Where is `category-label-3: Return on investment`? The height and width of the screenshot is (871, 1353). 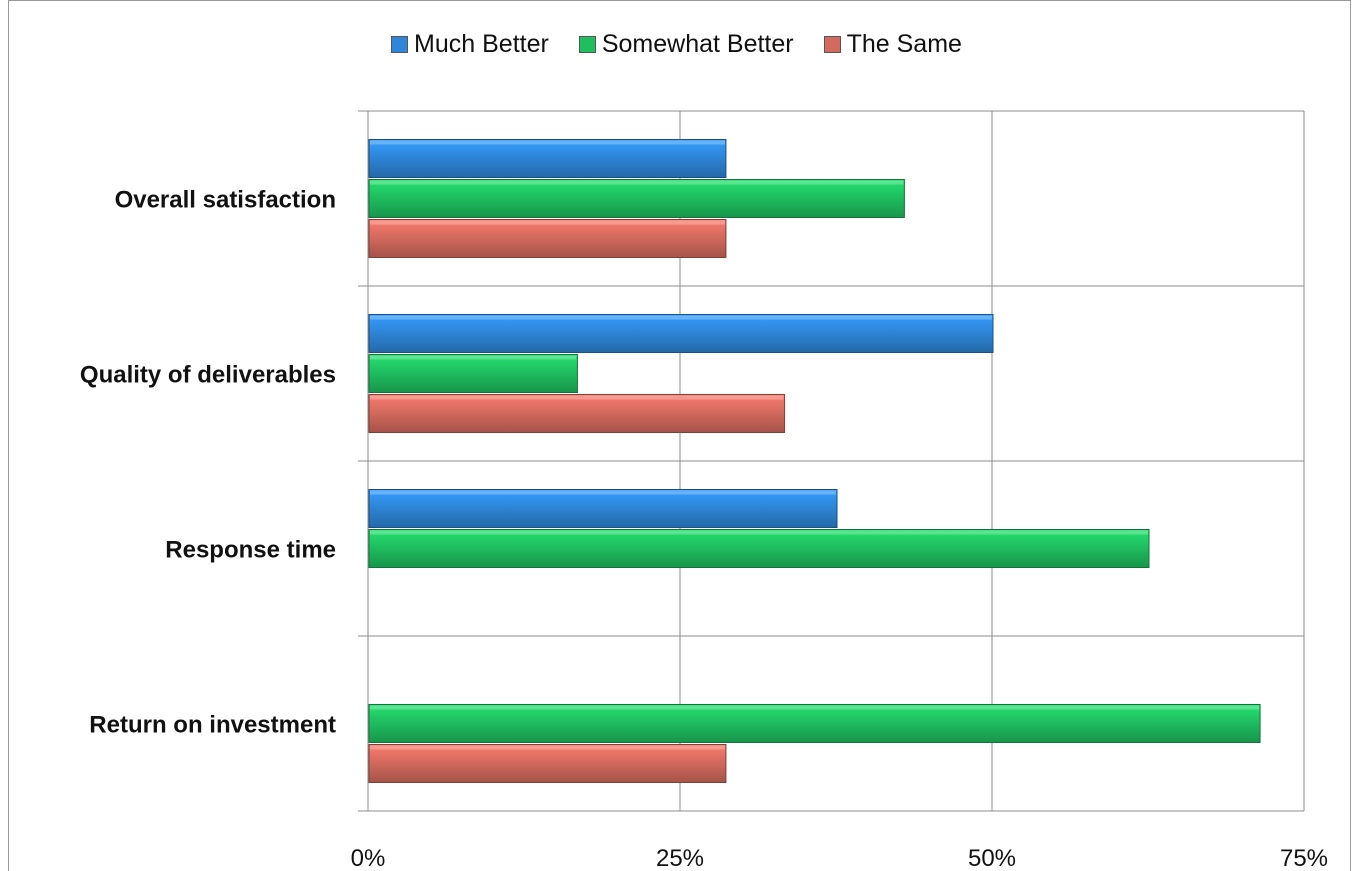
category-label-3: Return on investment is located at coordinates (212, 725).